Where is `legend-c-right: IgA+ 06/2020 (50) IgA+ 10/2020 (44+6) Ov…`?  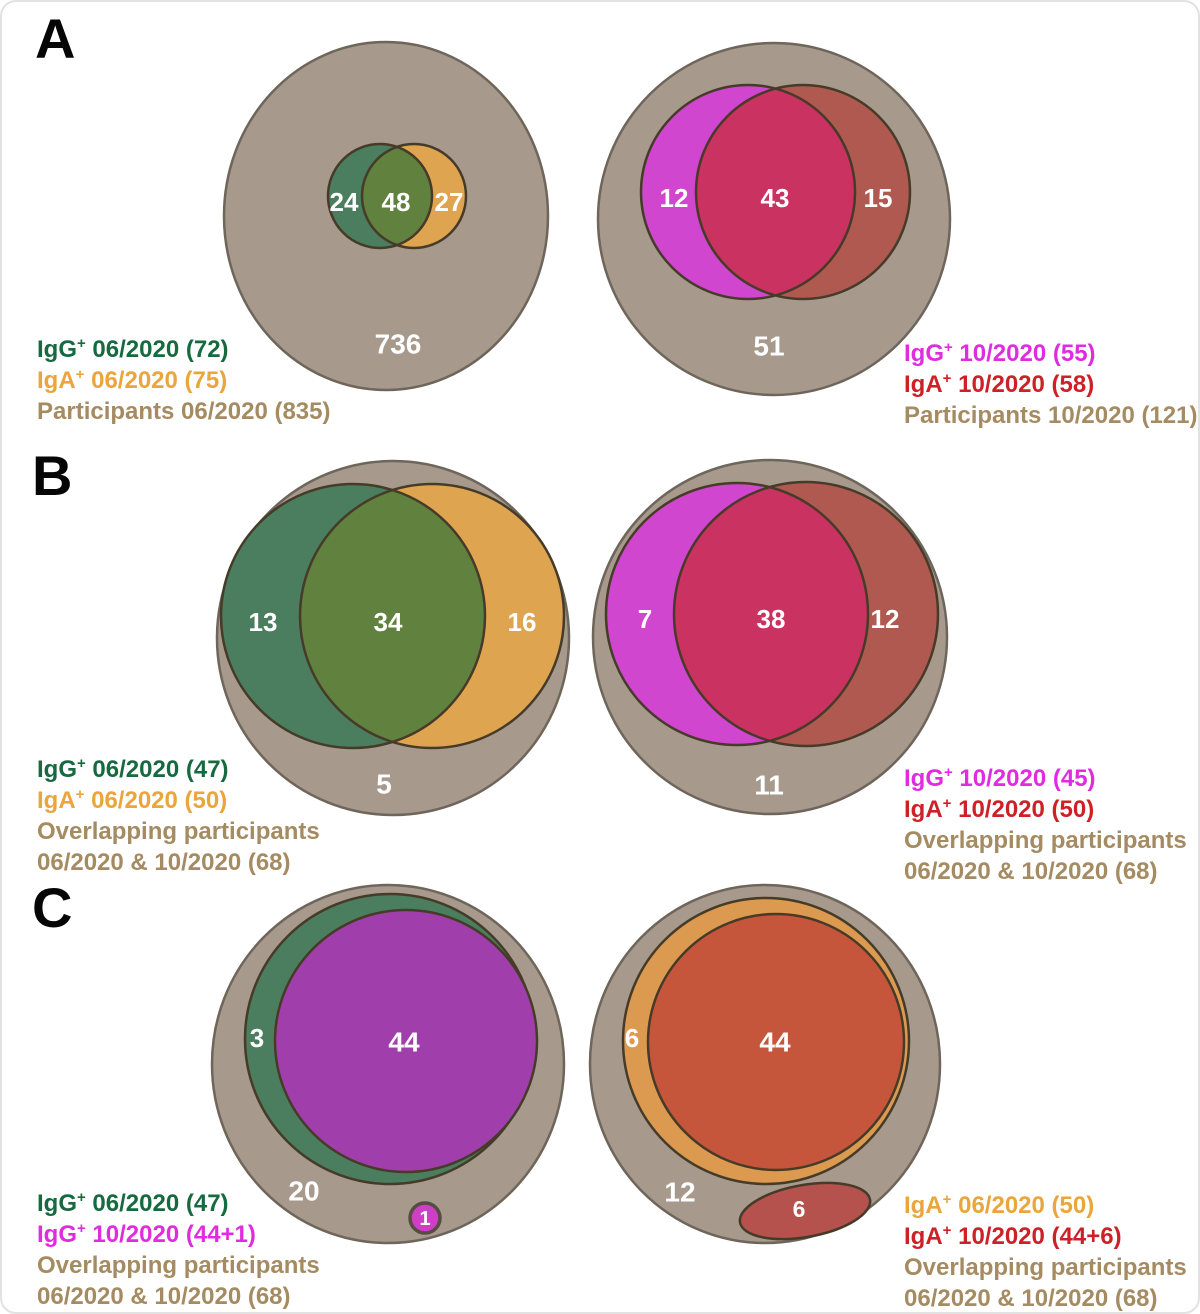 legend-c-right: IgA+ 06/2020 (50) IgA+ 10/2020 (44+6) Ov… is located at coordinates (1045, 1251).